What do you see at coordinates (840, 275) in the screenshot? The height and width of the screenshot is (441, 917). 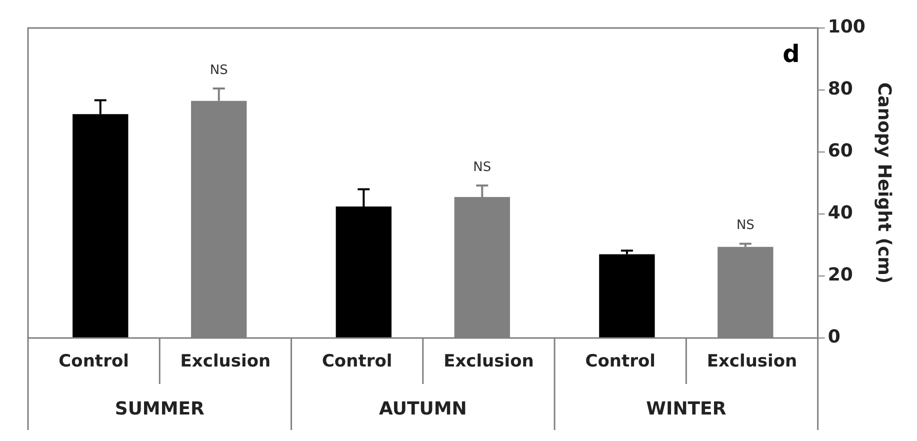 I see `y-tick-label: 20` at bounding box center [840, 275].